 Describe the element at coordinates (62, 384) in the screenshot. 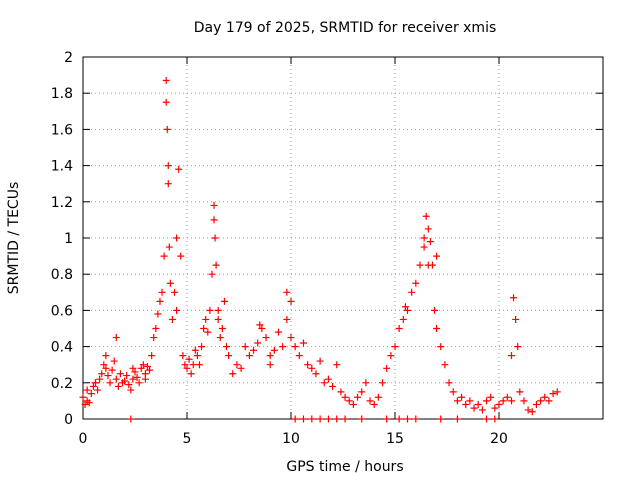

I see `y-tick-label: 0.2` at that location.